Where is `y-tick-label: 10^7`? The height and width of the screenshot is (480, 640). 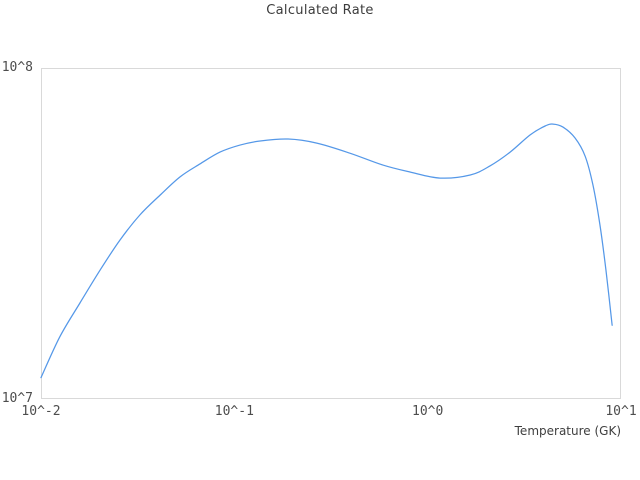
y-tick-label: 10^7 is located at coordinates (17, 398).